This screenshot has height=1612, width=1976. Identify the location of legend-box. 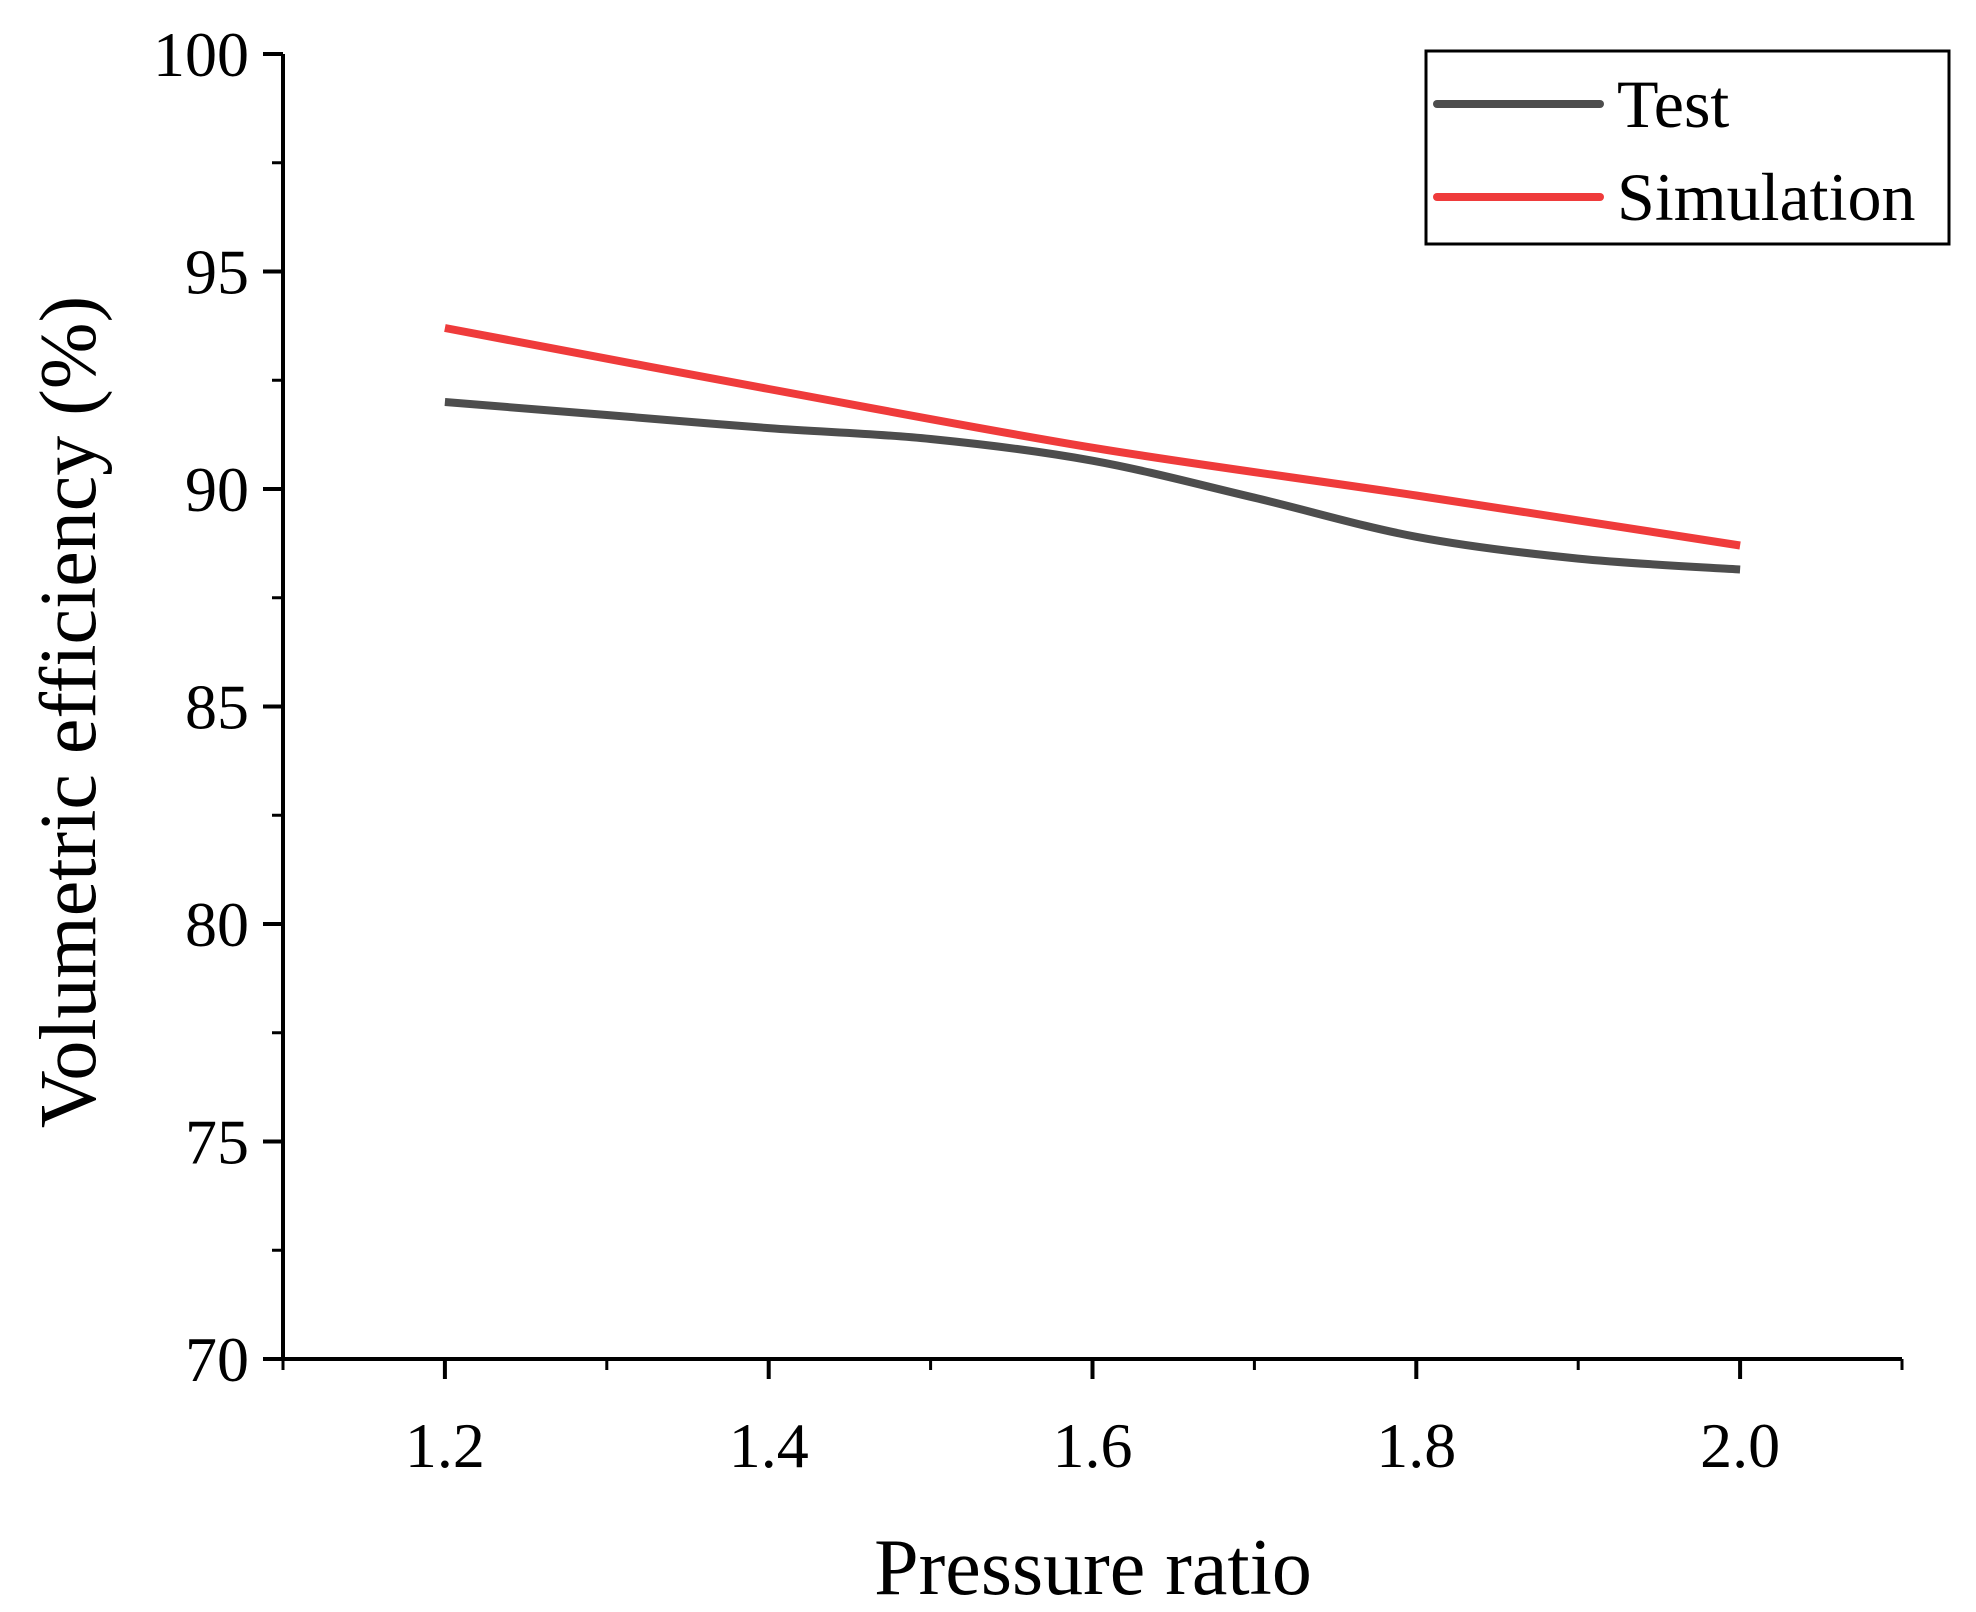
(1687, 147).